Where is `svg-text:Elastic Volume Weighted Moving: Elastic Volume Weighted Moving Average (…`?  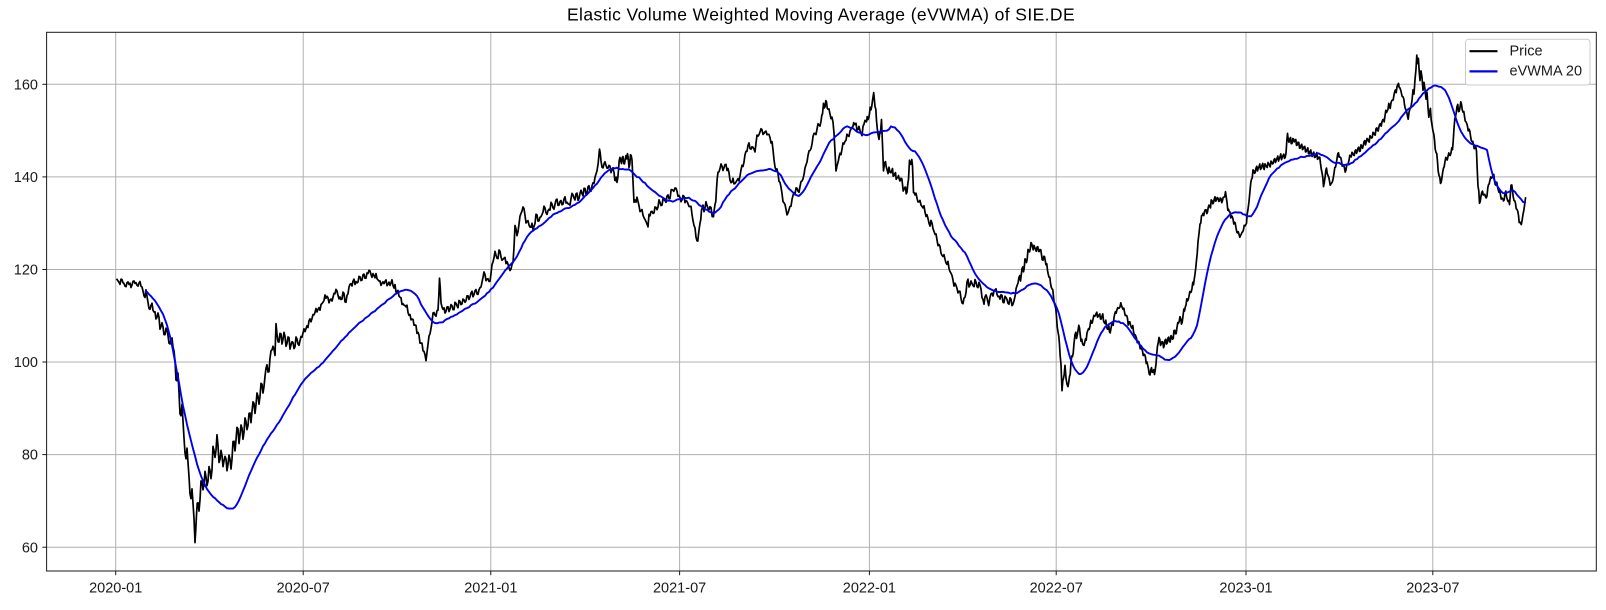
svg-text:Elastic Volume Weighted Moving: Elastic Volume Weighted Moving Average (… is located at coordinates (821, 15).